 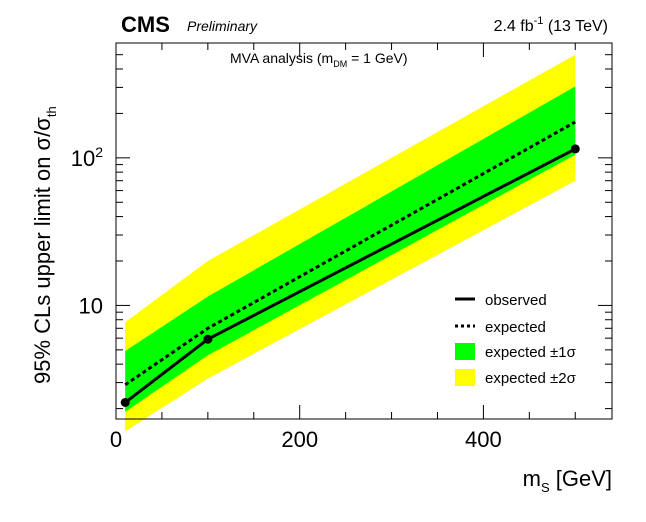 I want to click on y-axis-title: 95% CLs upper limit on σ/σth, so click(x=44, y=245).